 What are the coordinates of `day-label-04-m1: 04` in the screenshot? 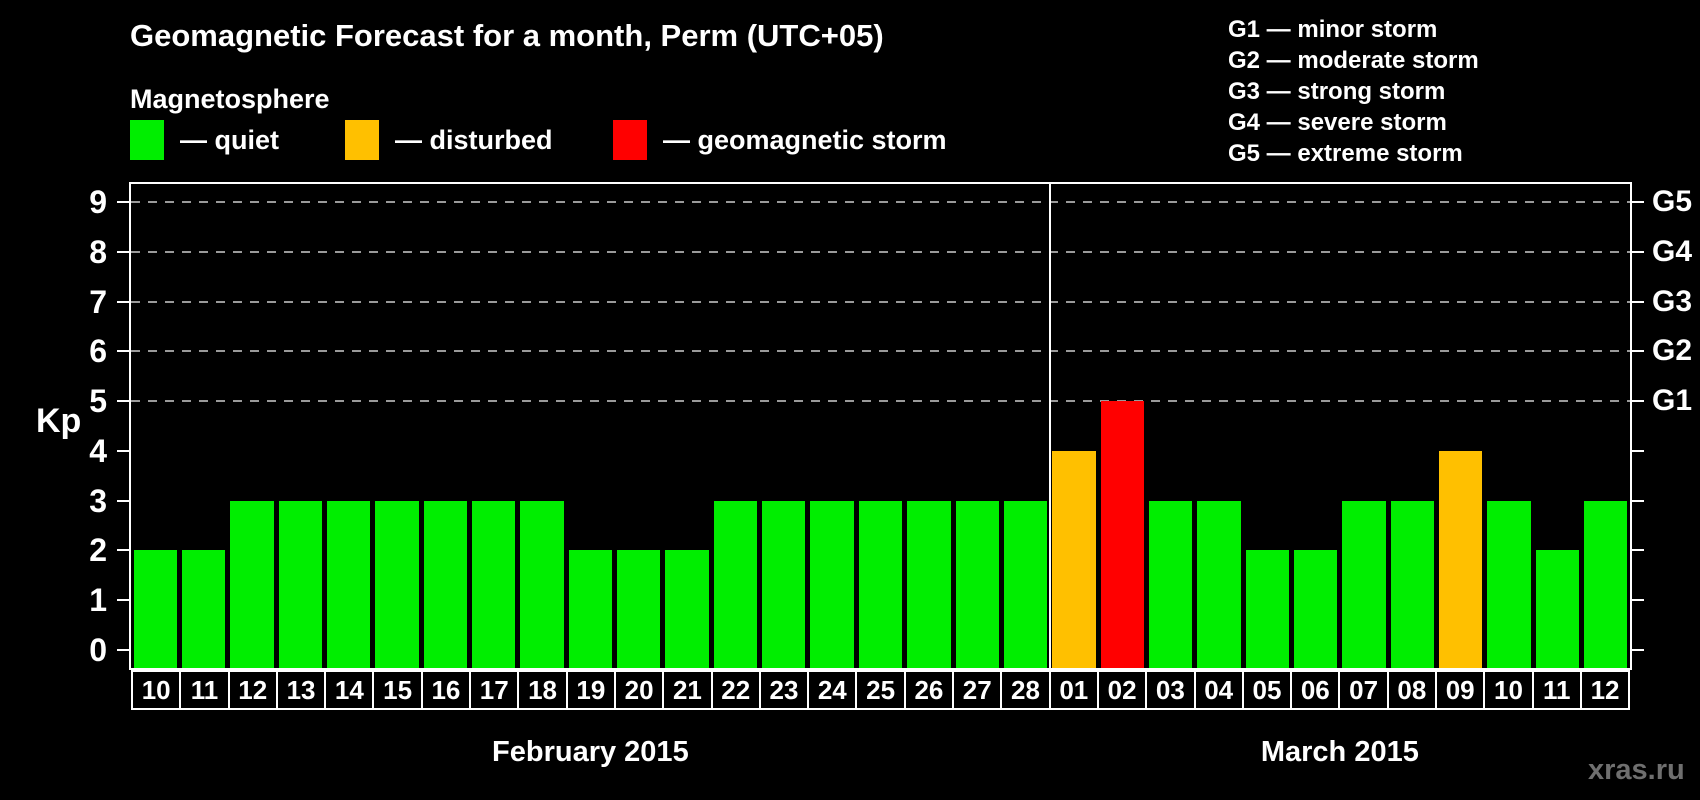 It's located at (1217, 690).